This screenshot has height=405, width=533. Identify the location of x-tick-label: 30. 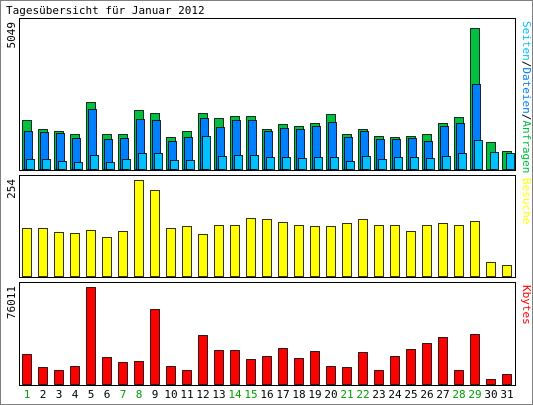
(490, 394).